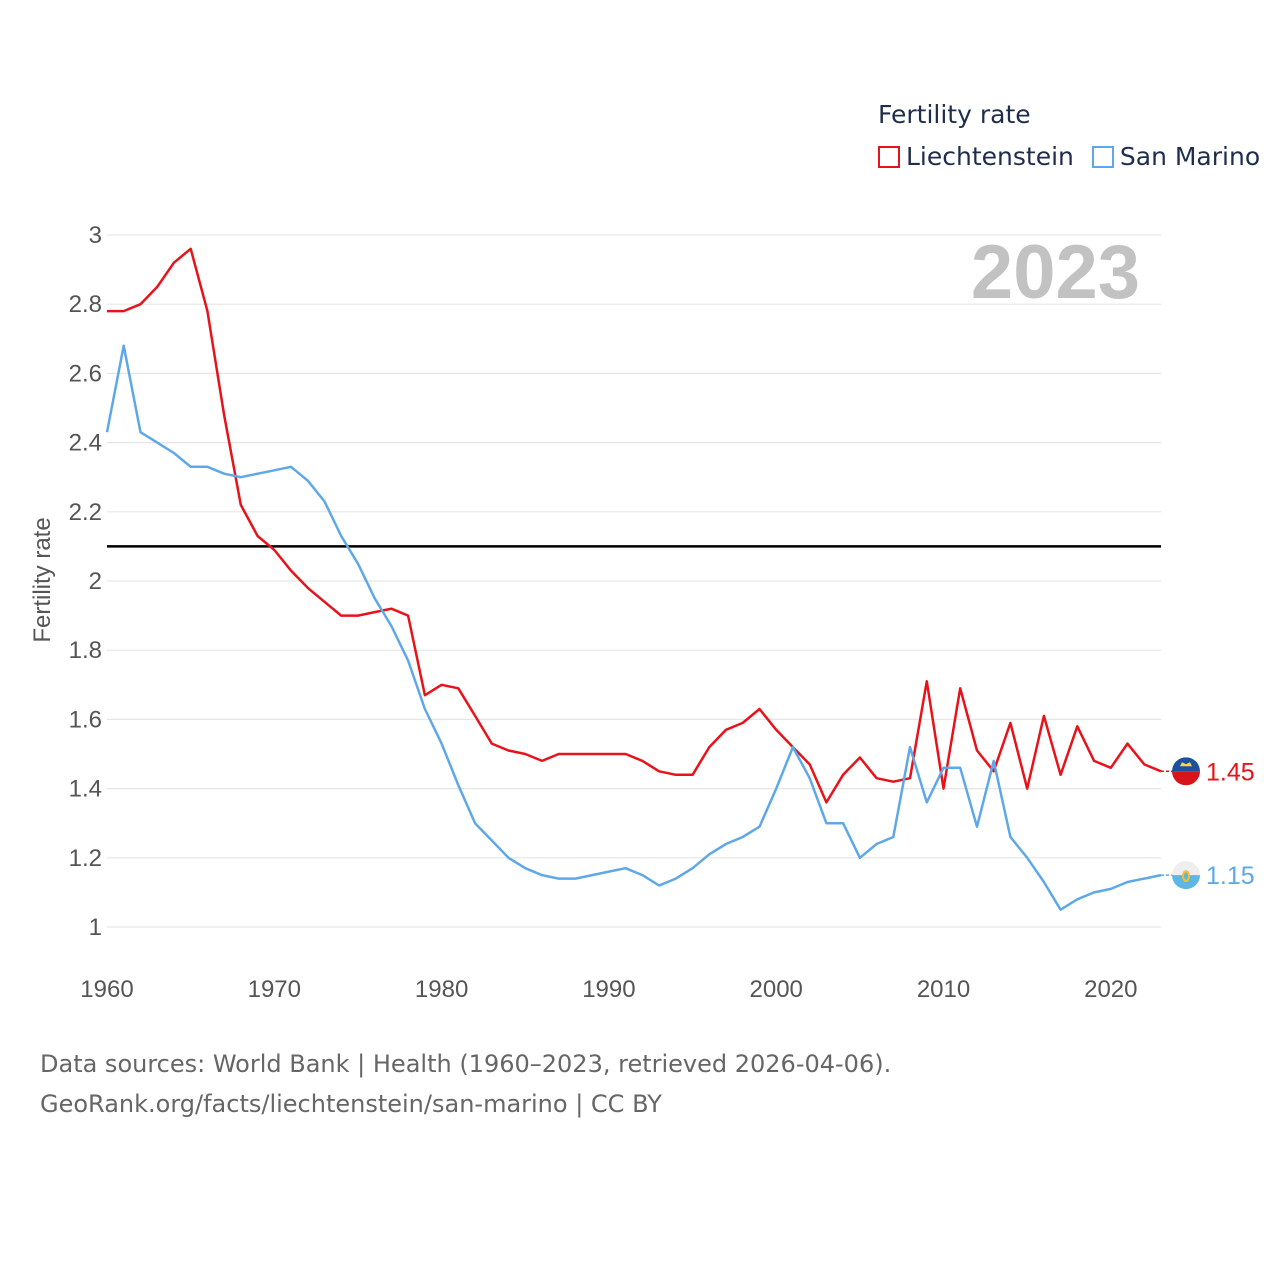 Image resolution: width=1280 pixels, height=1280 pixels. Describe the element at coordinates (1230, 876) in the screenshot. I see `end-value-san-marino: 1.15` at that location.